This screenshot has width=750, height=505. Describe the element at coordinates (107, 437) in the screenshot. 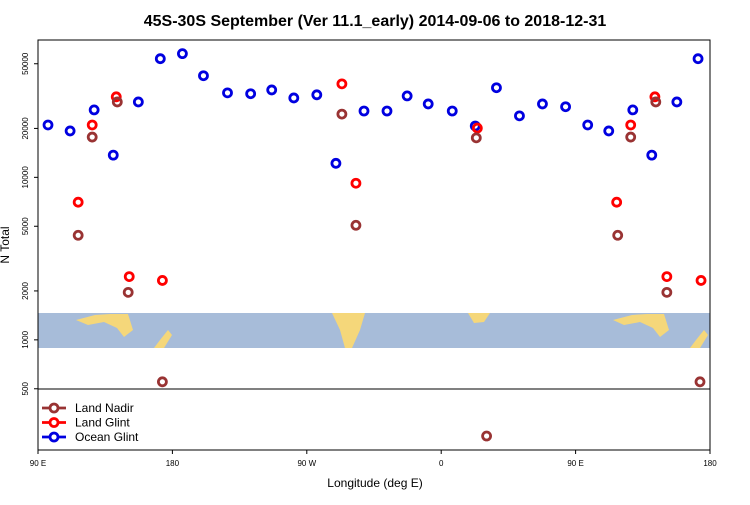

I see `legend-label: Ocean Glint` at that location.